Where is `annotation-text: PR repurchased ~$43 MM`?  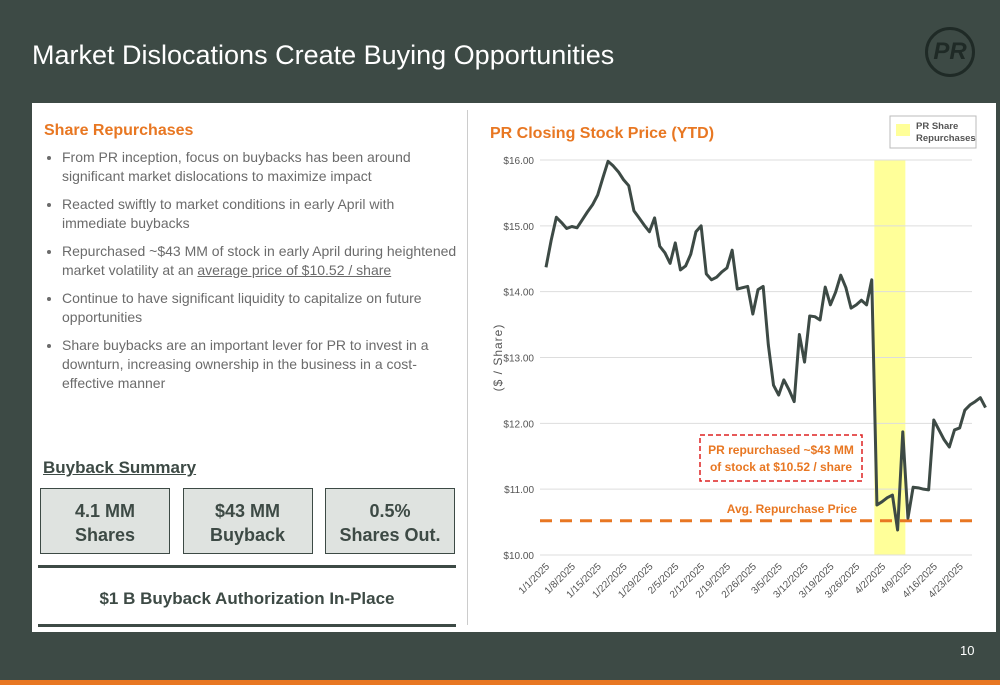
annotation-text: PR repurchased ~$43 MM is located at coordinates (781, 450).